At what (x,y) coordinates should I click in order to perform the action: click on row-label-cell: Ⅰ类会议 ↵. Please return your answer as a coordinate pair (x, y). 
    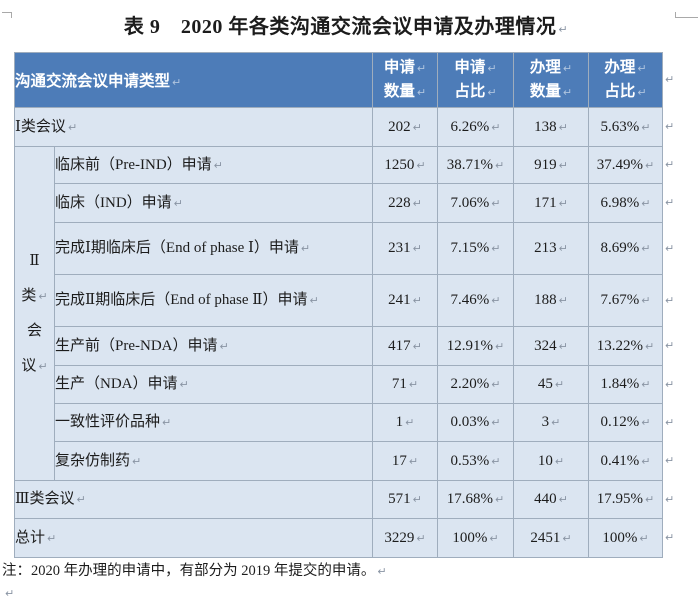
    Looking at the image, I should click on (194, 127).